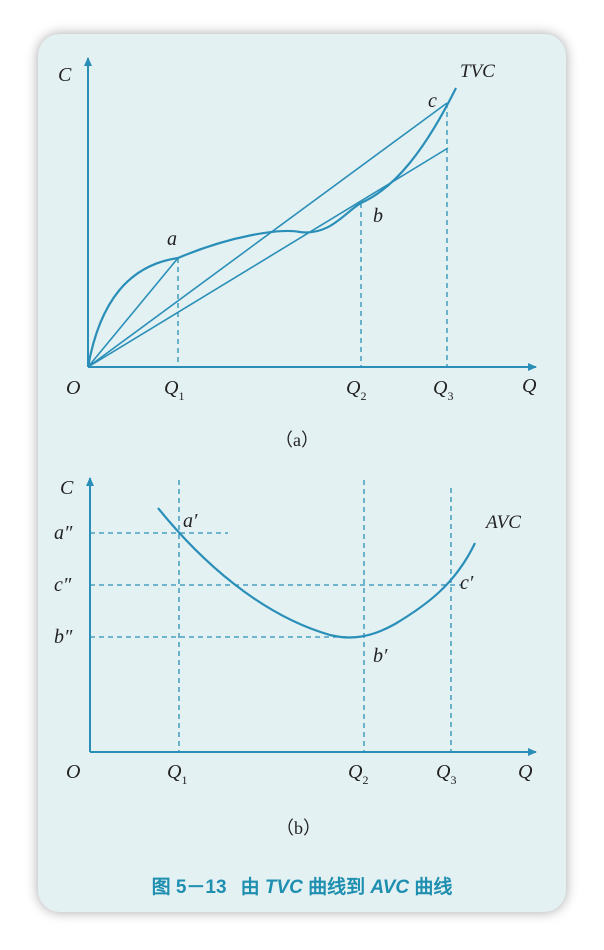 Image resolution: width=604 pixels, height=950 pixels. I want to click on avc-label: AVC, so click(502, 522).